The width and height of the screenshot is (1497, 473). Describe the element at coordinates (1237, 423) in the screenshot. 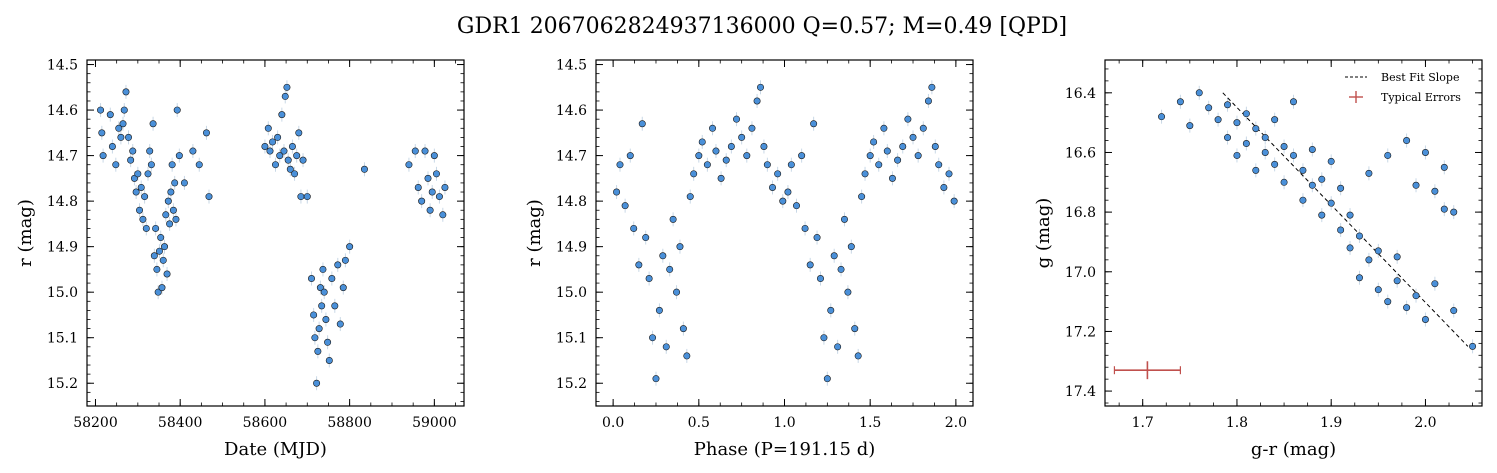

I see `x-tick-label: 1.8` at that location.